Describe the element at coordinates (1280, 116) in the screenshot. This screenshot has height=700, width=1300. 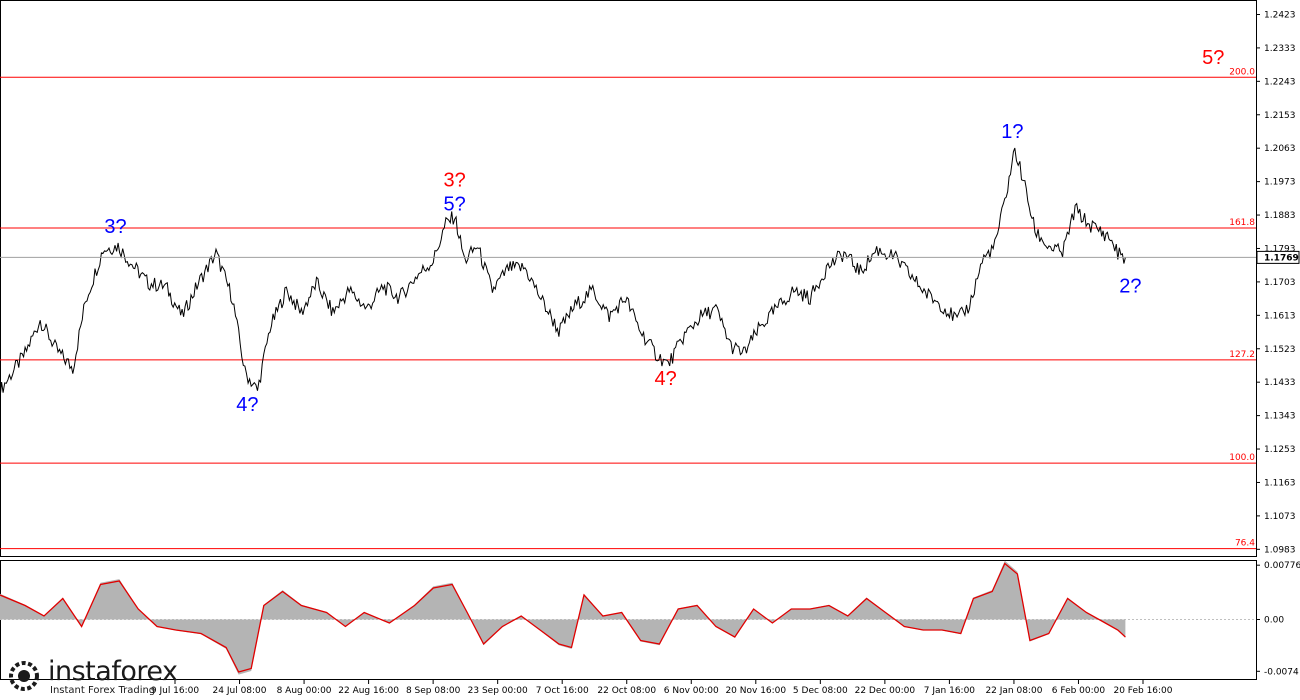
I see `price-tick-label-3: 1.2153` at that location.